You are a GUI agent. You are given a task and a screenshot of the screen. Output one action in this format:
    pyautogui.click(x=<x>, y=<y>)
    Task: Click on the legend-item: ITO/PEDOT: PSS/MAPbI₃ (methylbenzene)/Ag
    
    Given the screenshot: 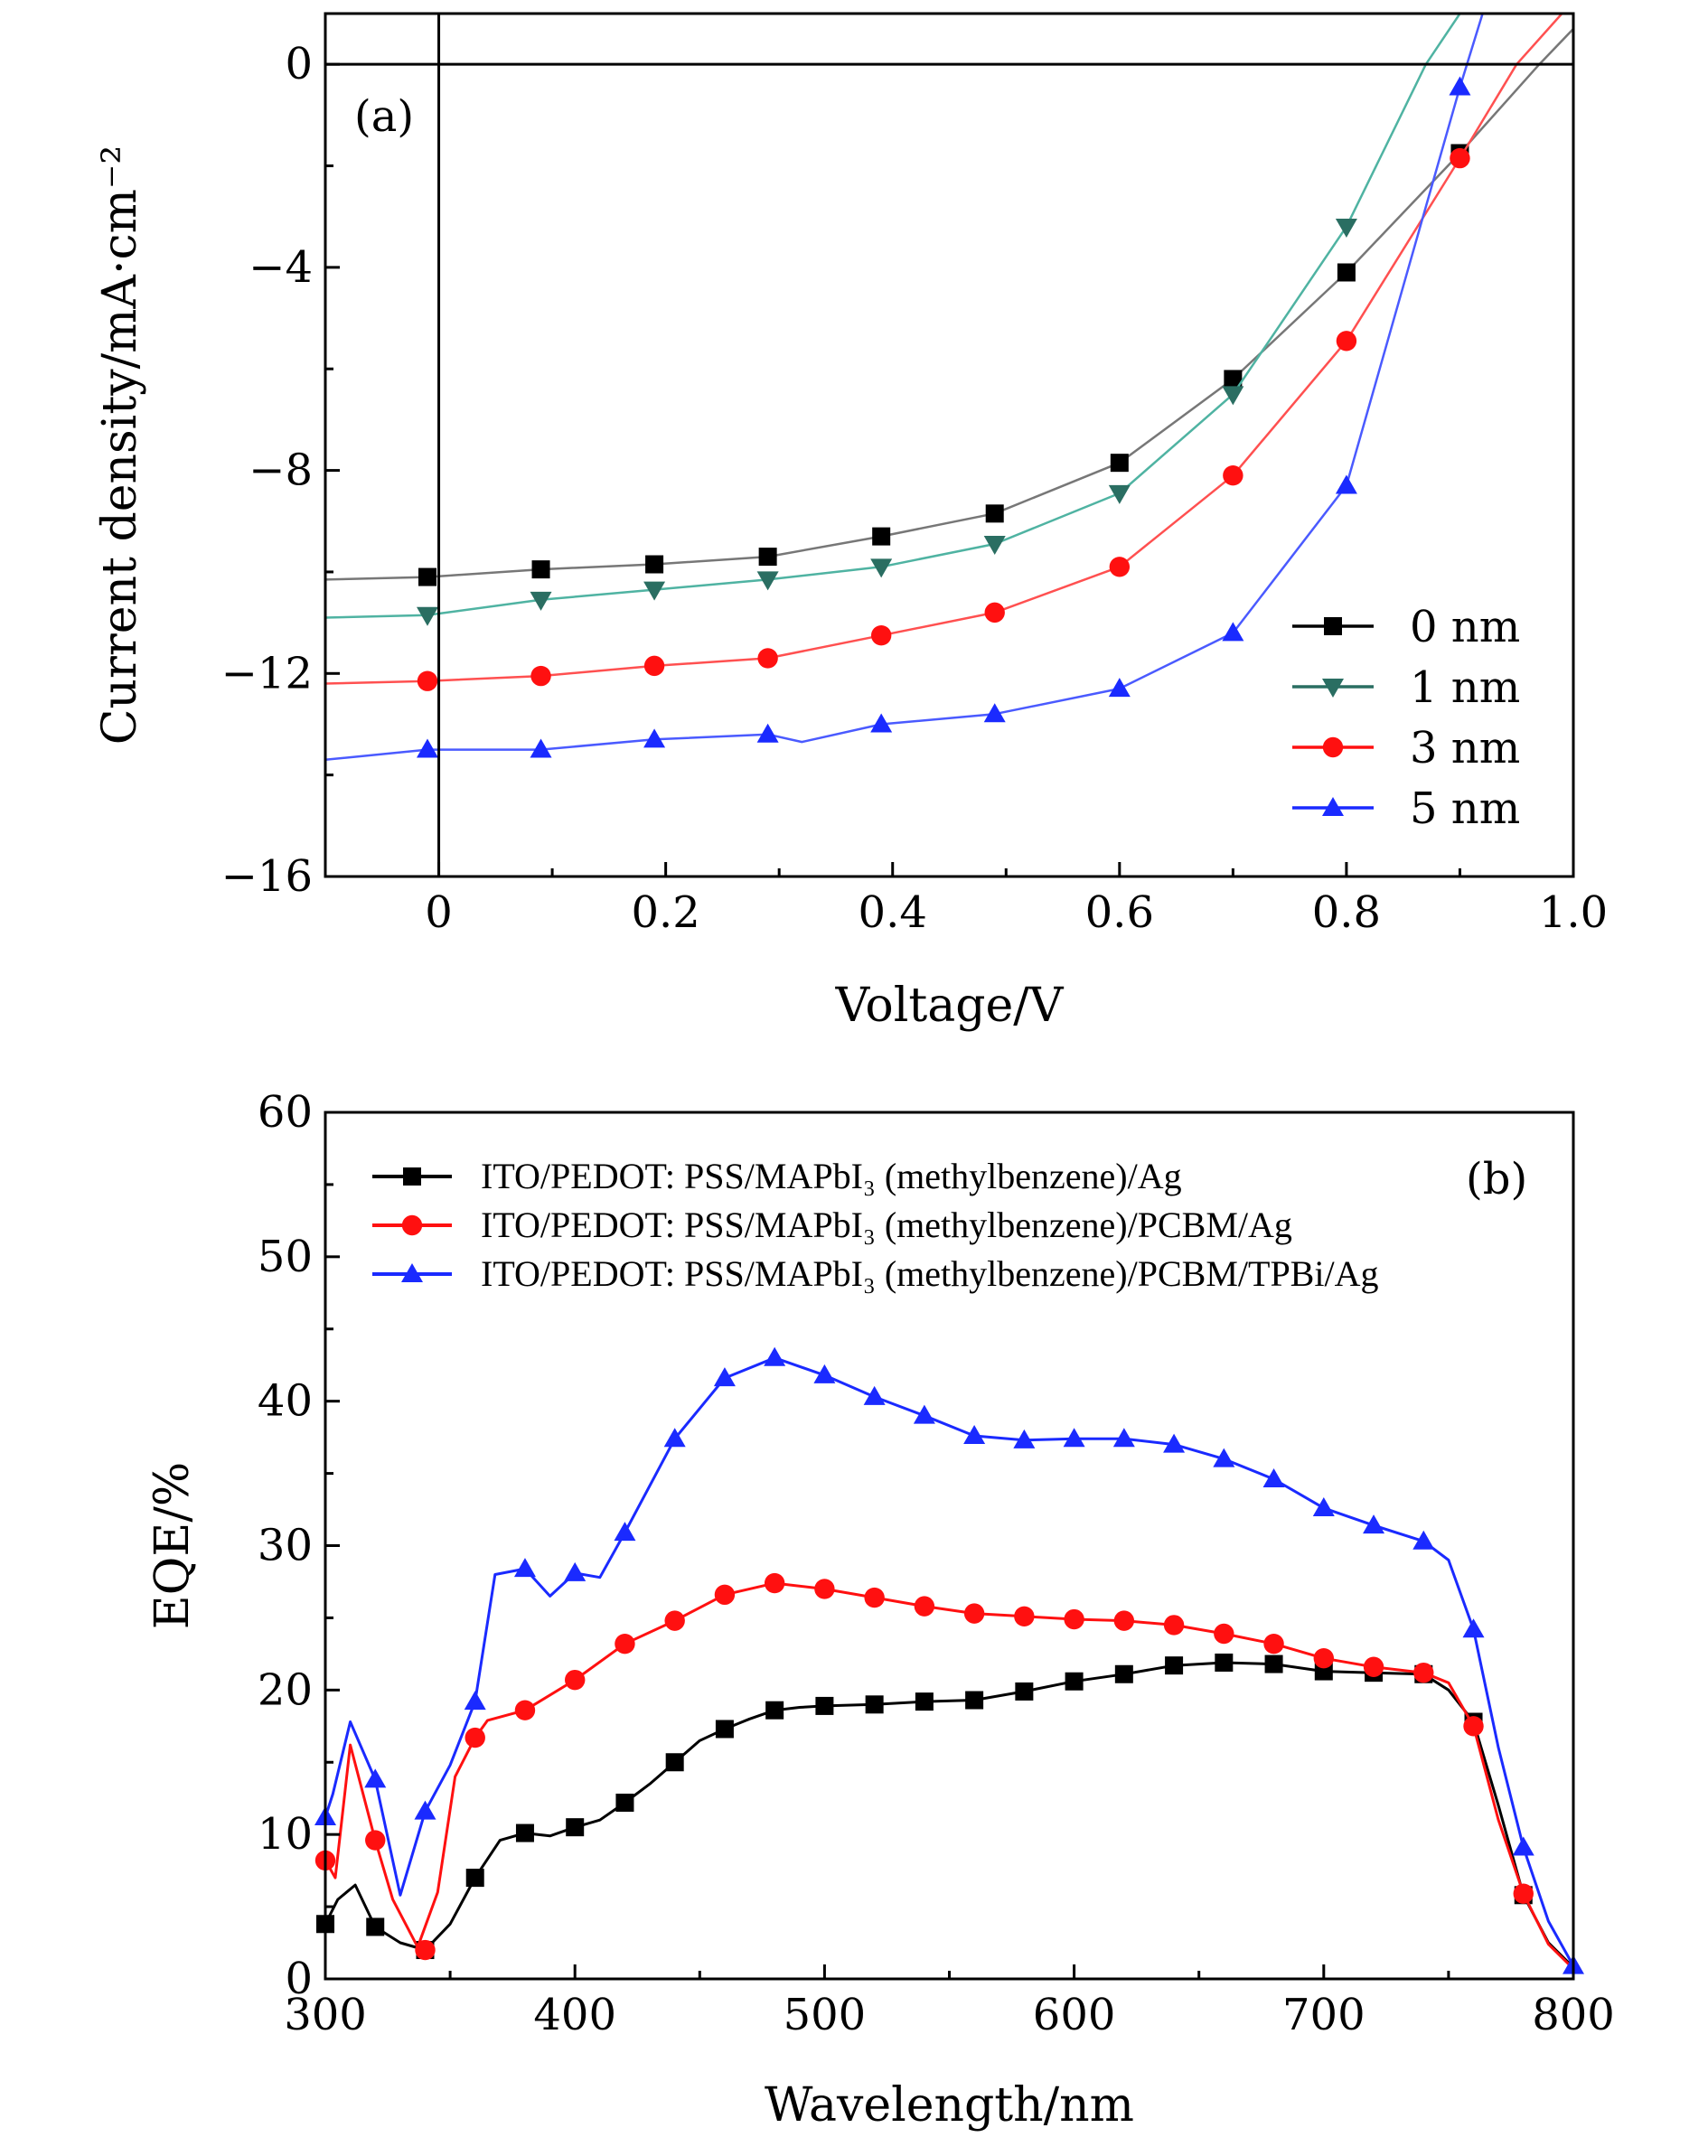 What is the action you would take?
    pyautogui.click(x=777, y=1176)
    